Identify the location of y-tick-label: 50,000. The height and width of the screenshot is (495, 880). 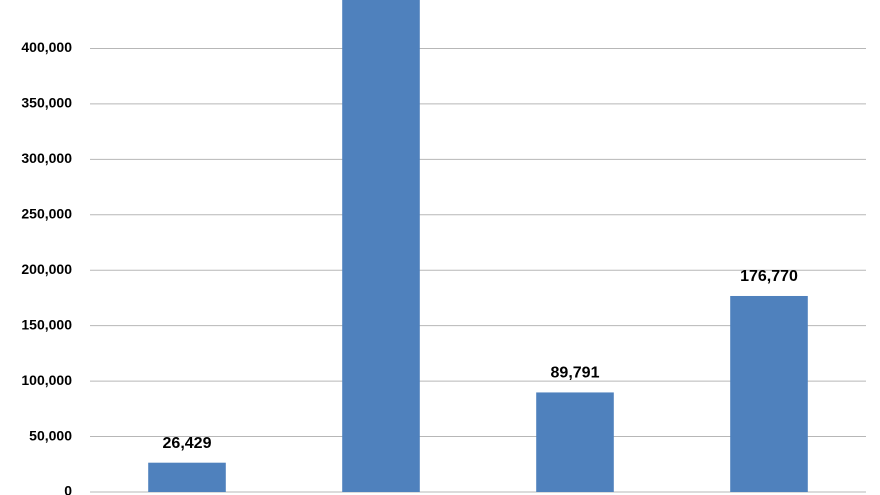
(50, 435).